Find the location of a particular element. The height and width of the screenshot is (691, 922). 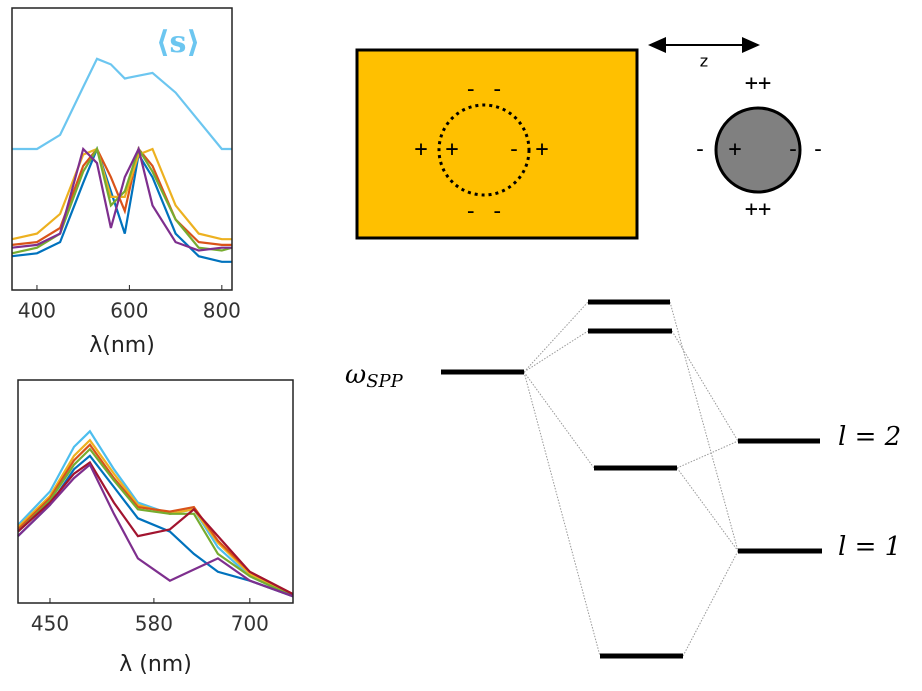

x-tick-label: 800 is located at coordinates (222, 311).